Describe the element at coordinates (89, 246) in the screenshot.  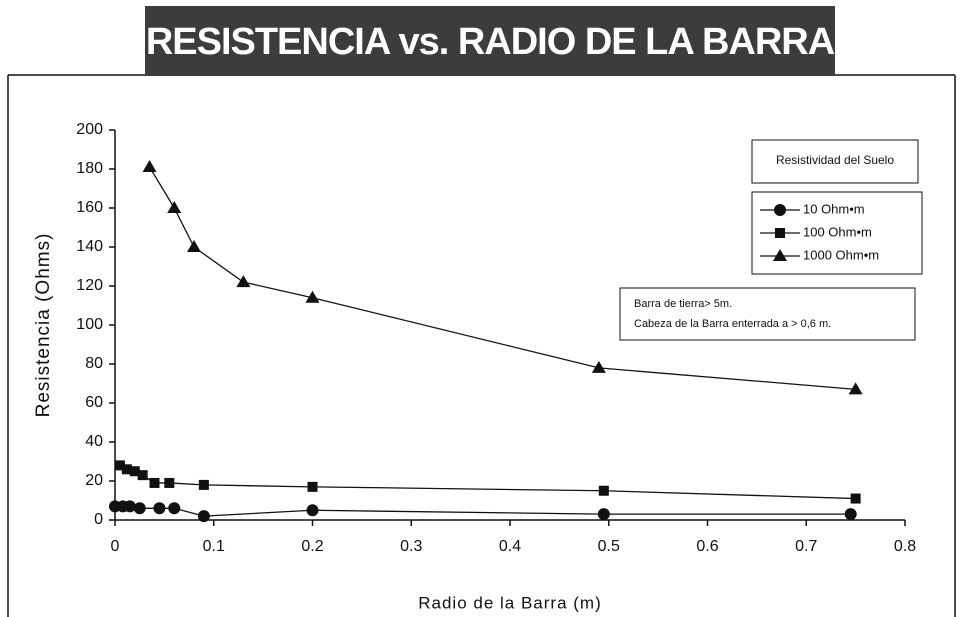
I see `y-tick-label: 140` at that location.